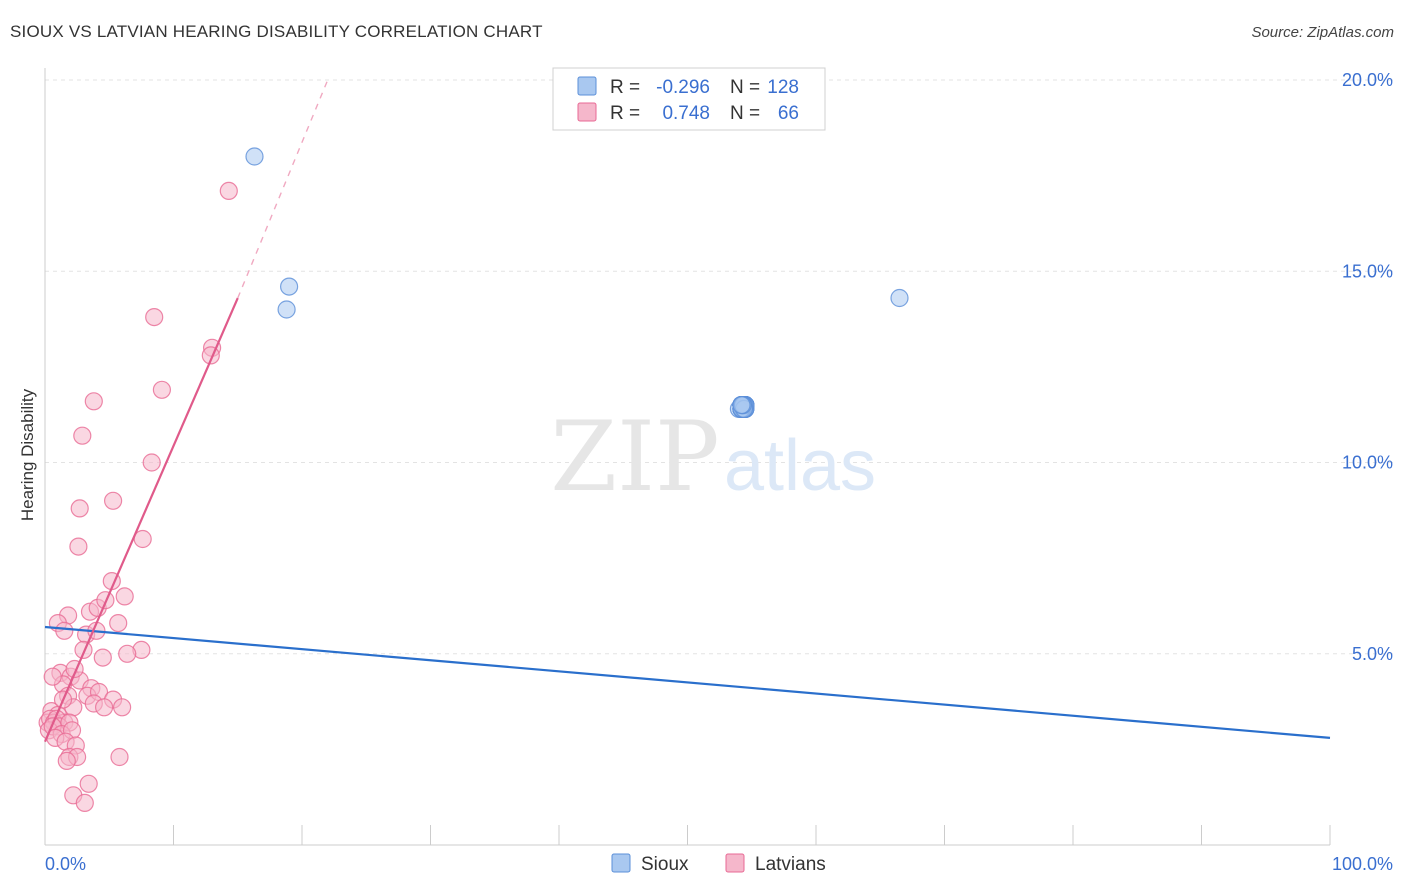 The image size is (1406, 892). Describe the element at coordinates (686, 113) in the screenshot. I see `legend-r-value: 0.748` at that location.